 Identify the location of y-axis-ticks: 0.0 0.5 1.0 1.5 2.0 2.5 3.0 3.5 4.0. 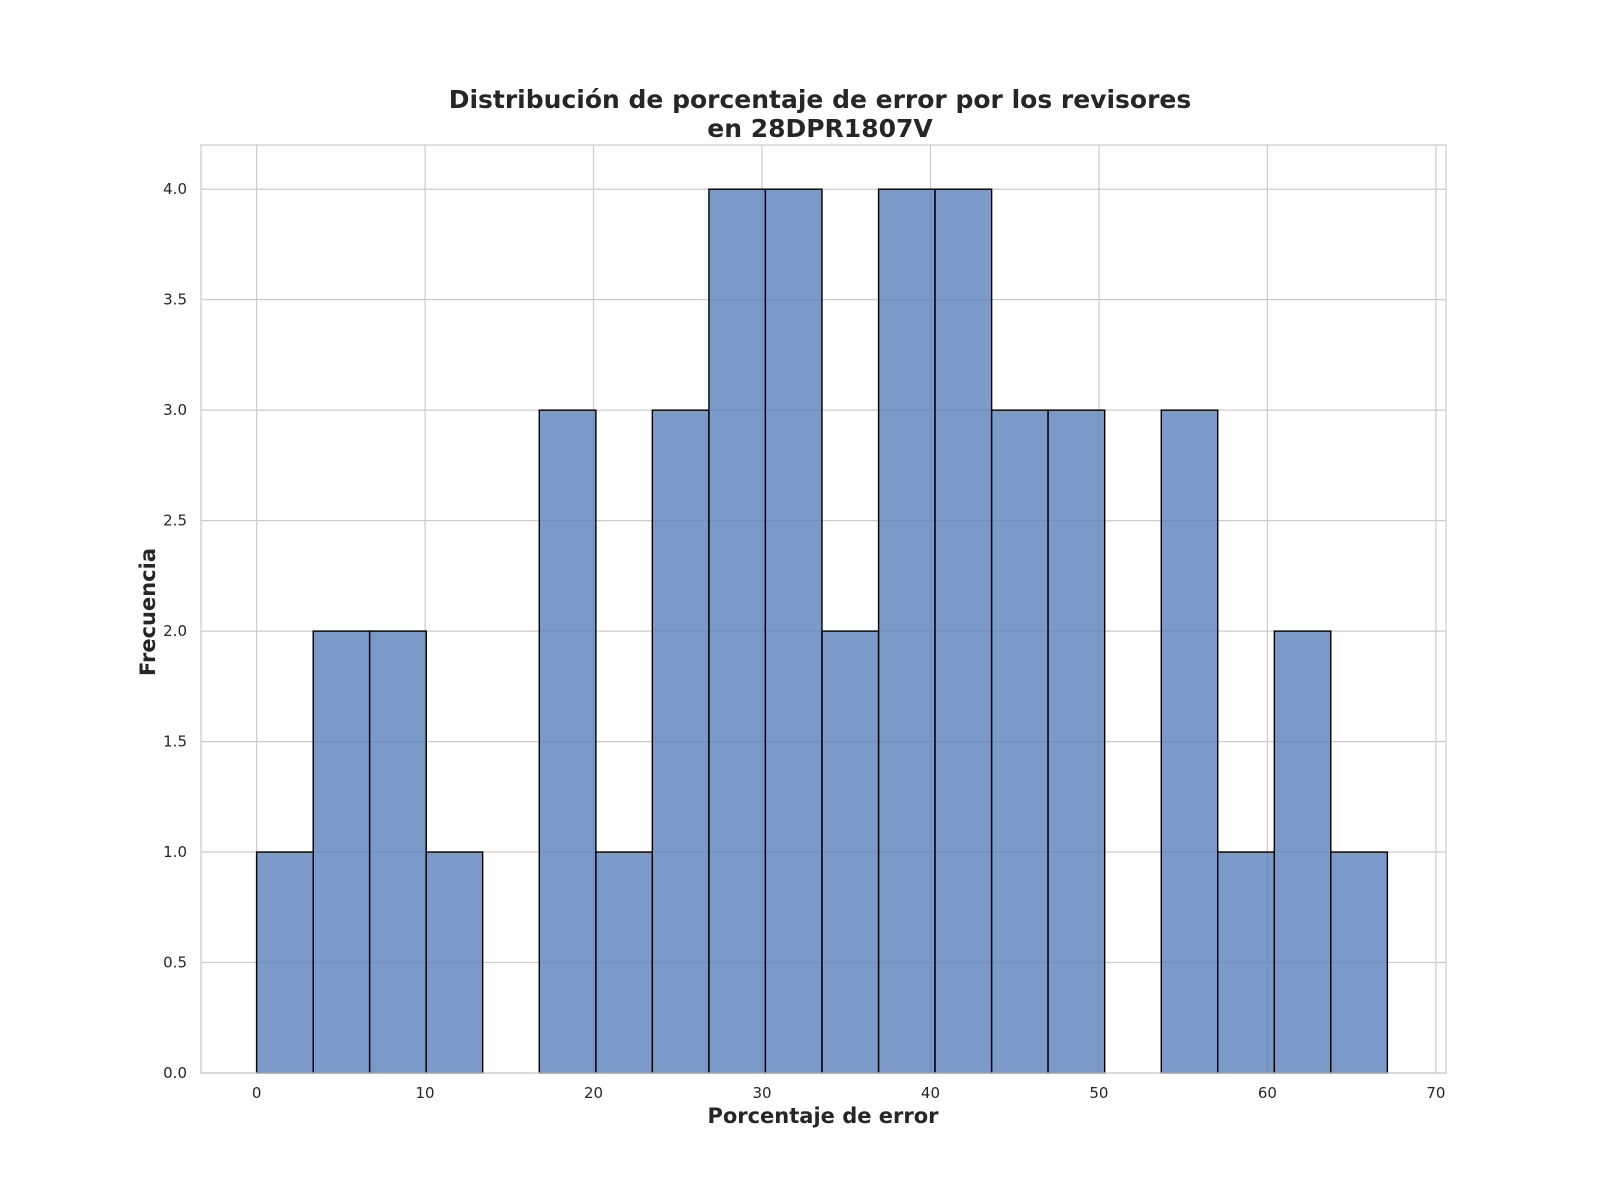
(175, 631).